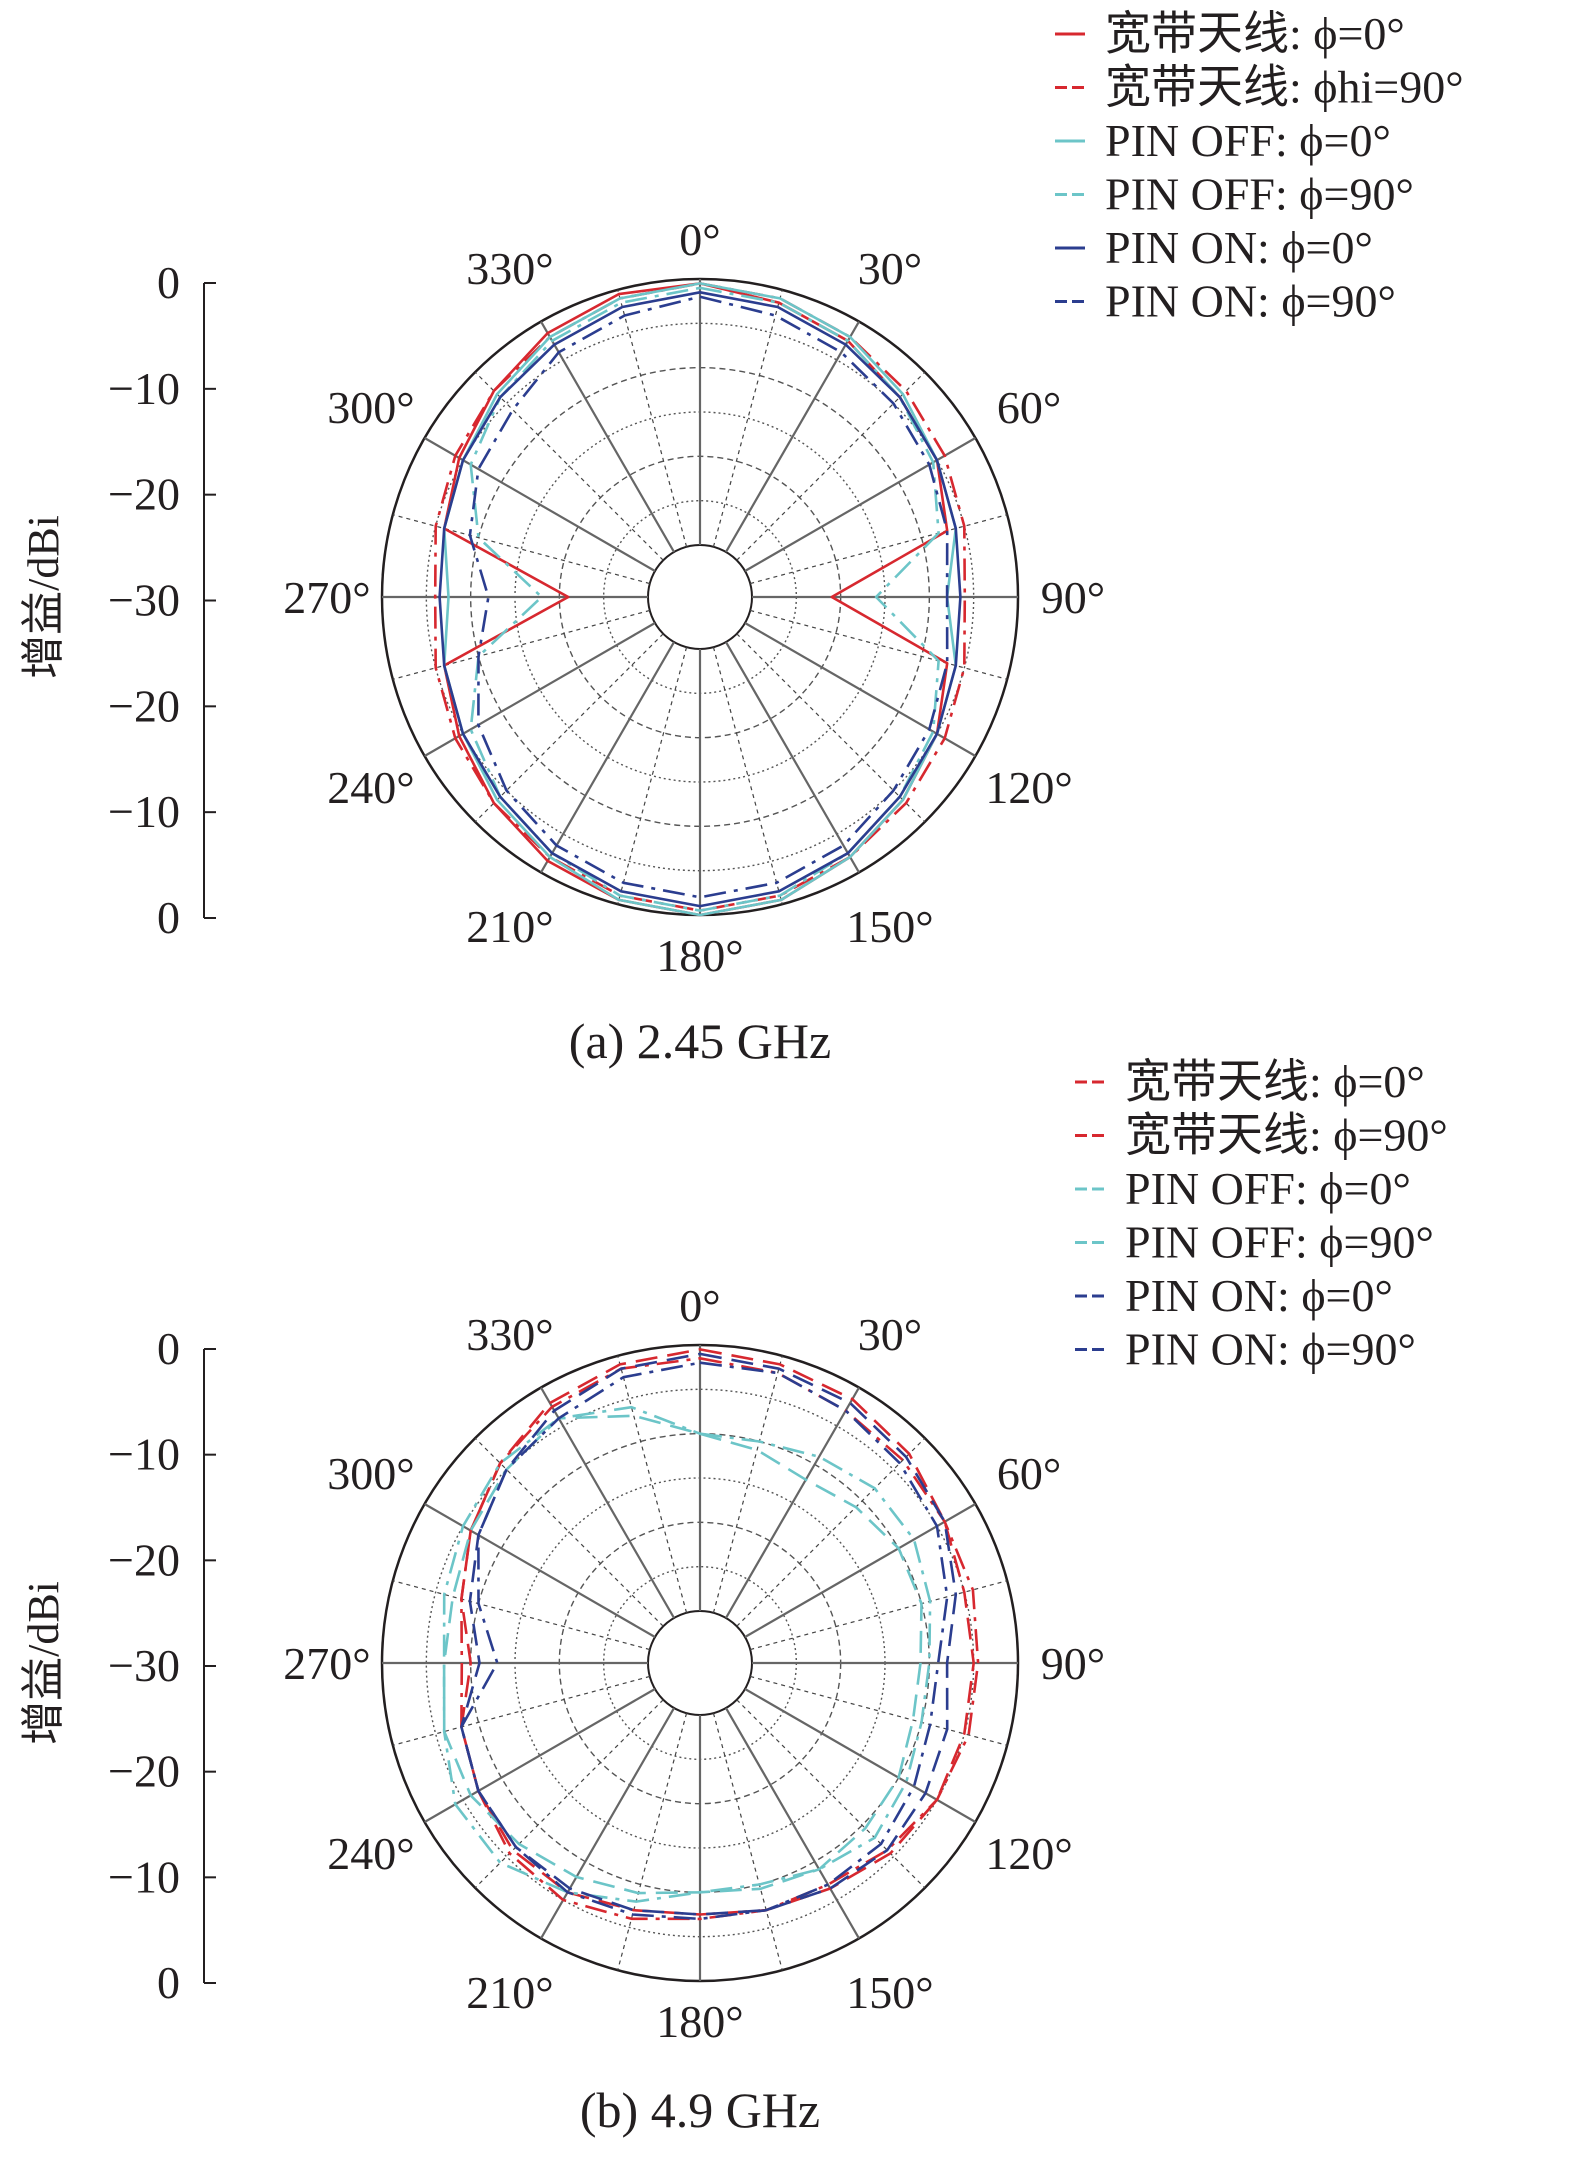 The image size is (1575, 2178). Describe the element at coordinates (889, 1992) in the screenshot. I see `angle-label-150: 150°` at that location.